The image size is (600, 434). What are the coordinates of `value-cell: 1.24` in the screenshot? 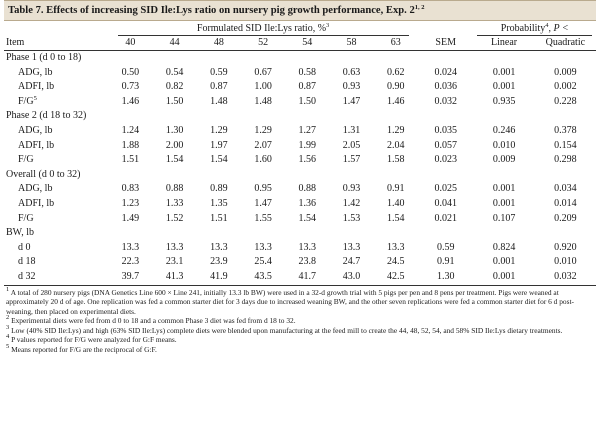 It's located at (130, 130).